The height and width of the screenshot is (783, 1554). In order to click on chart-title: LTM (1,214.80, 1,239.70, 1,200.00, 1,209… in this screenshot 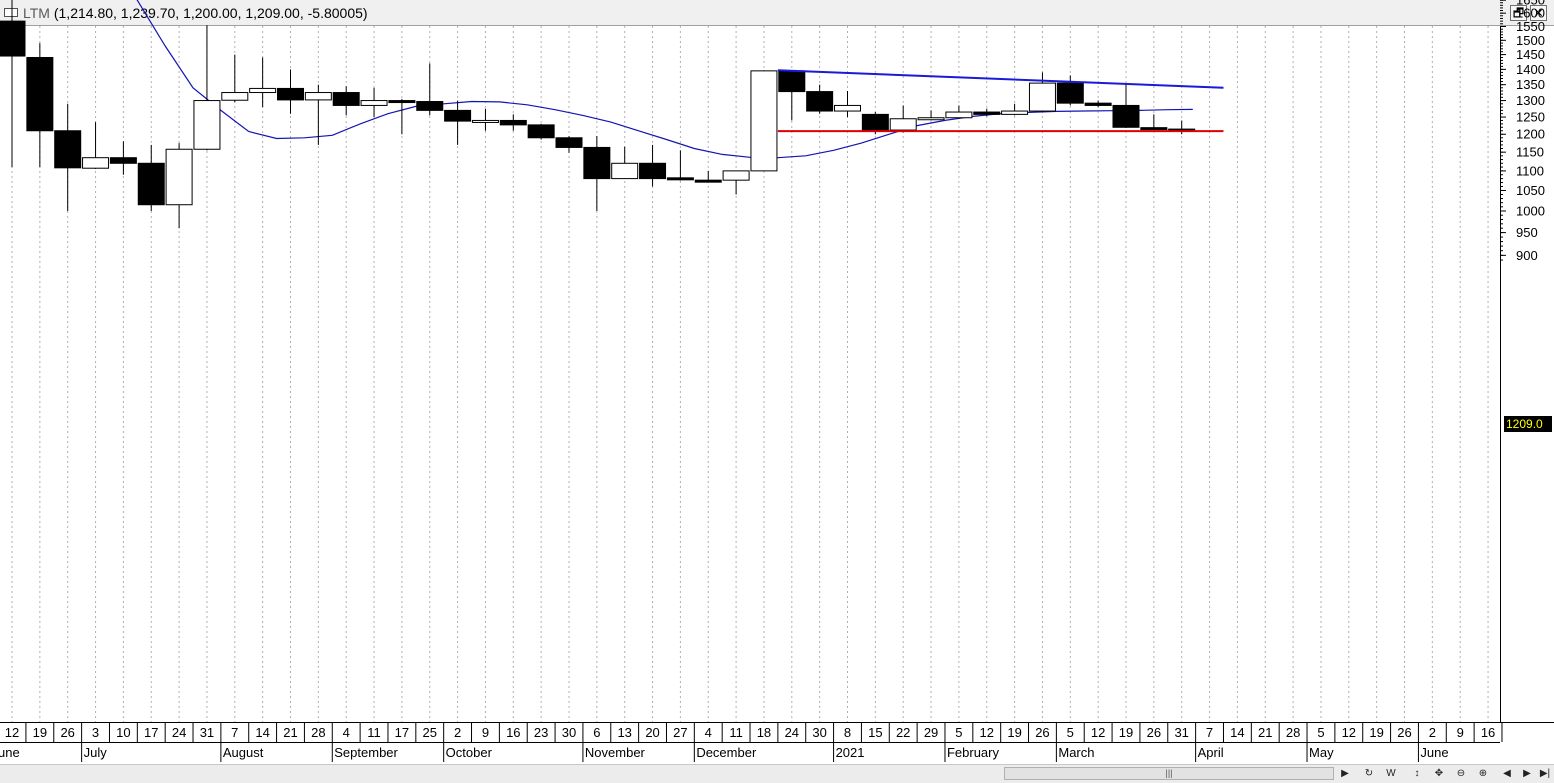, I will do `click(195, 13)`.